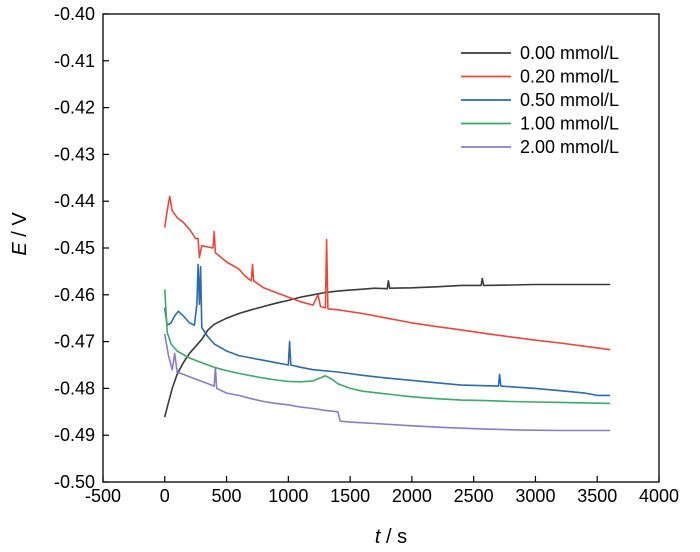 The height and width of the screenshot is (552, 700). Describe the element at coordinates (393, 537) in the screenshot. I see `x-axis-title-unit: / s` at that location.